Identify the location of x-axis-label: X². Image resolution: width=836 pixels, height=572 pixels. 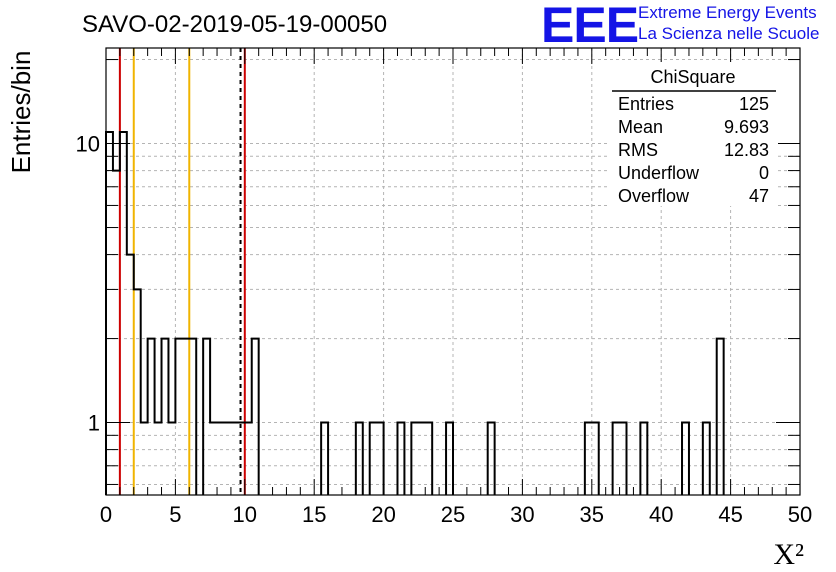
(788, 554).